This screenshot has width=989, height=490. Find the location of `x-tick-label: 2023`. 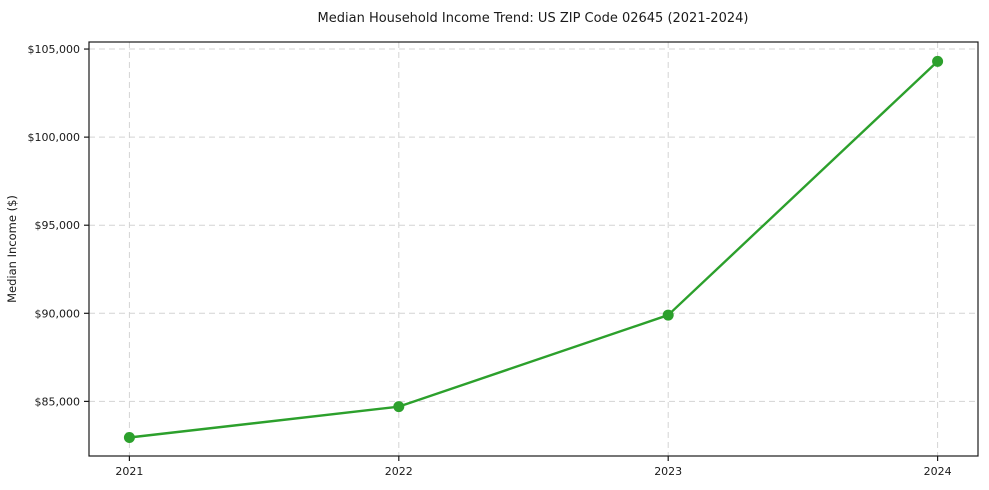

x-tick-label: 2023 is located at coordinates (668, 471).